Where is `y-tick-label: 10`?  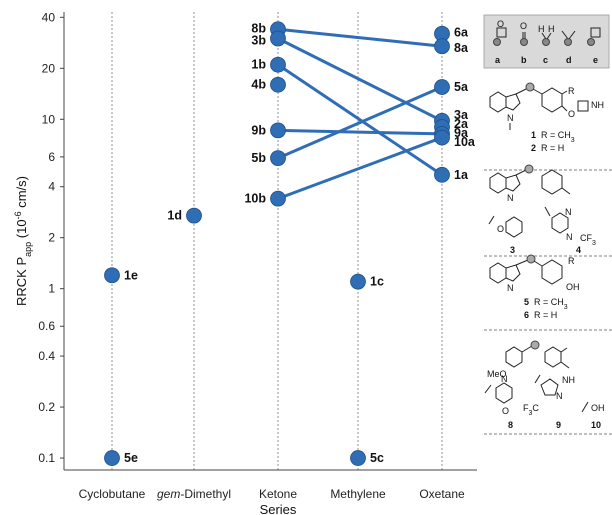
y-tick-label: 10 is located at coordinates (49, 119).